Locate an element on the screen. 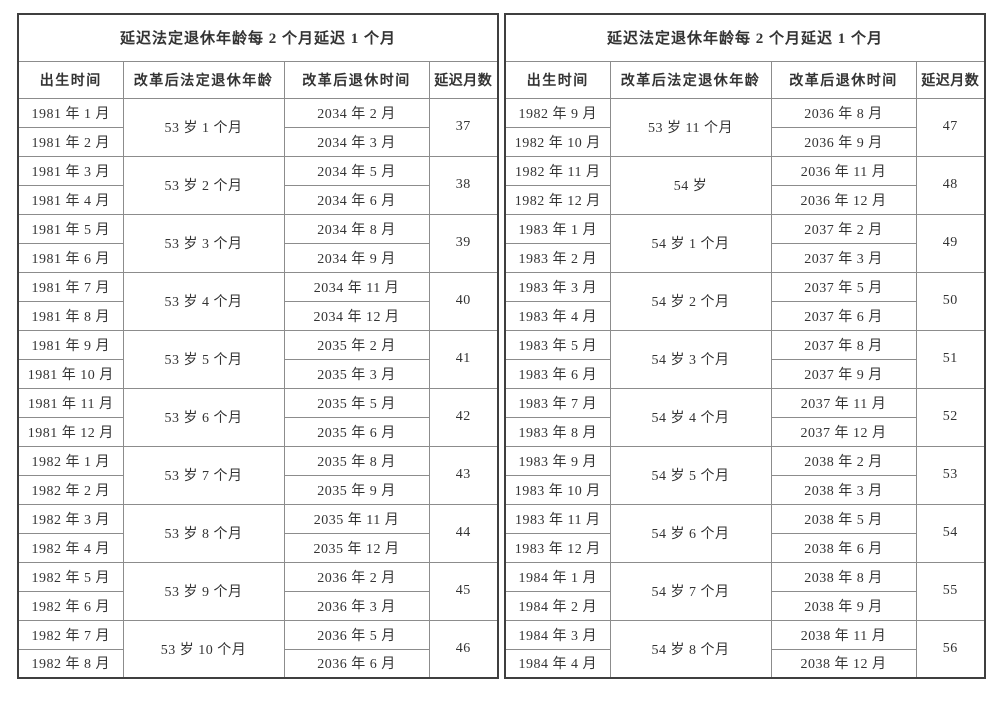  table-row: 1981 年 5 月 53 岁 3 个月 2034 年 8 月 39 is located at coordinates (258, 243).